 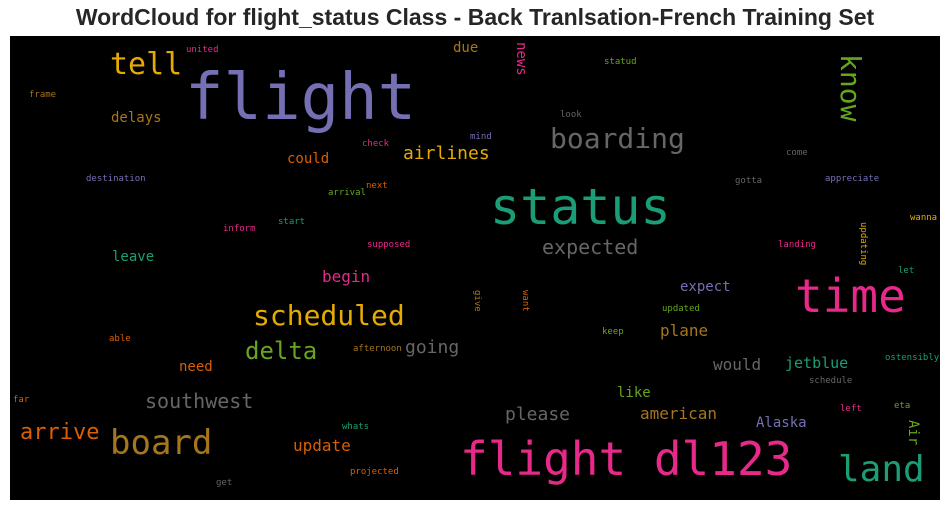 What do you see at coordinates (749, 181) in the screenshot?
I see `word-gotta: gotta` at bounding box center [749, 181].